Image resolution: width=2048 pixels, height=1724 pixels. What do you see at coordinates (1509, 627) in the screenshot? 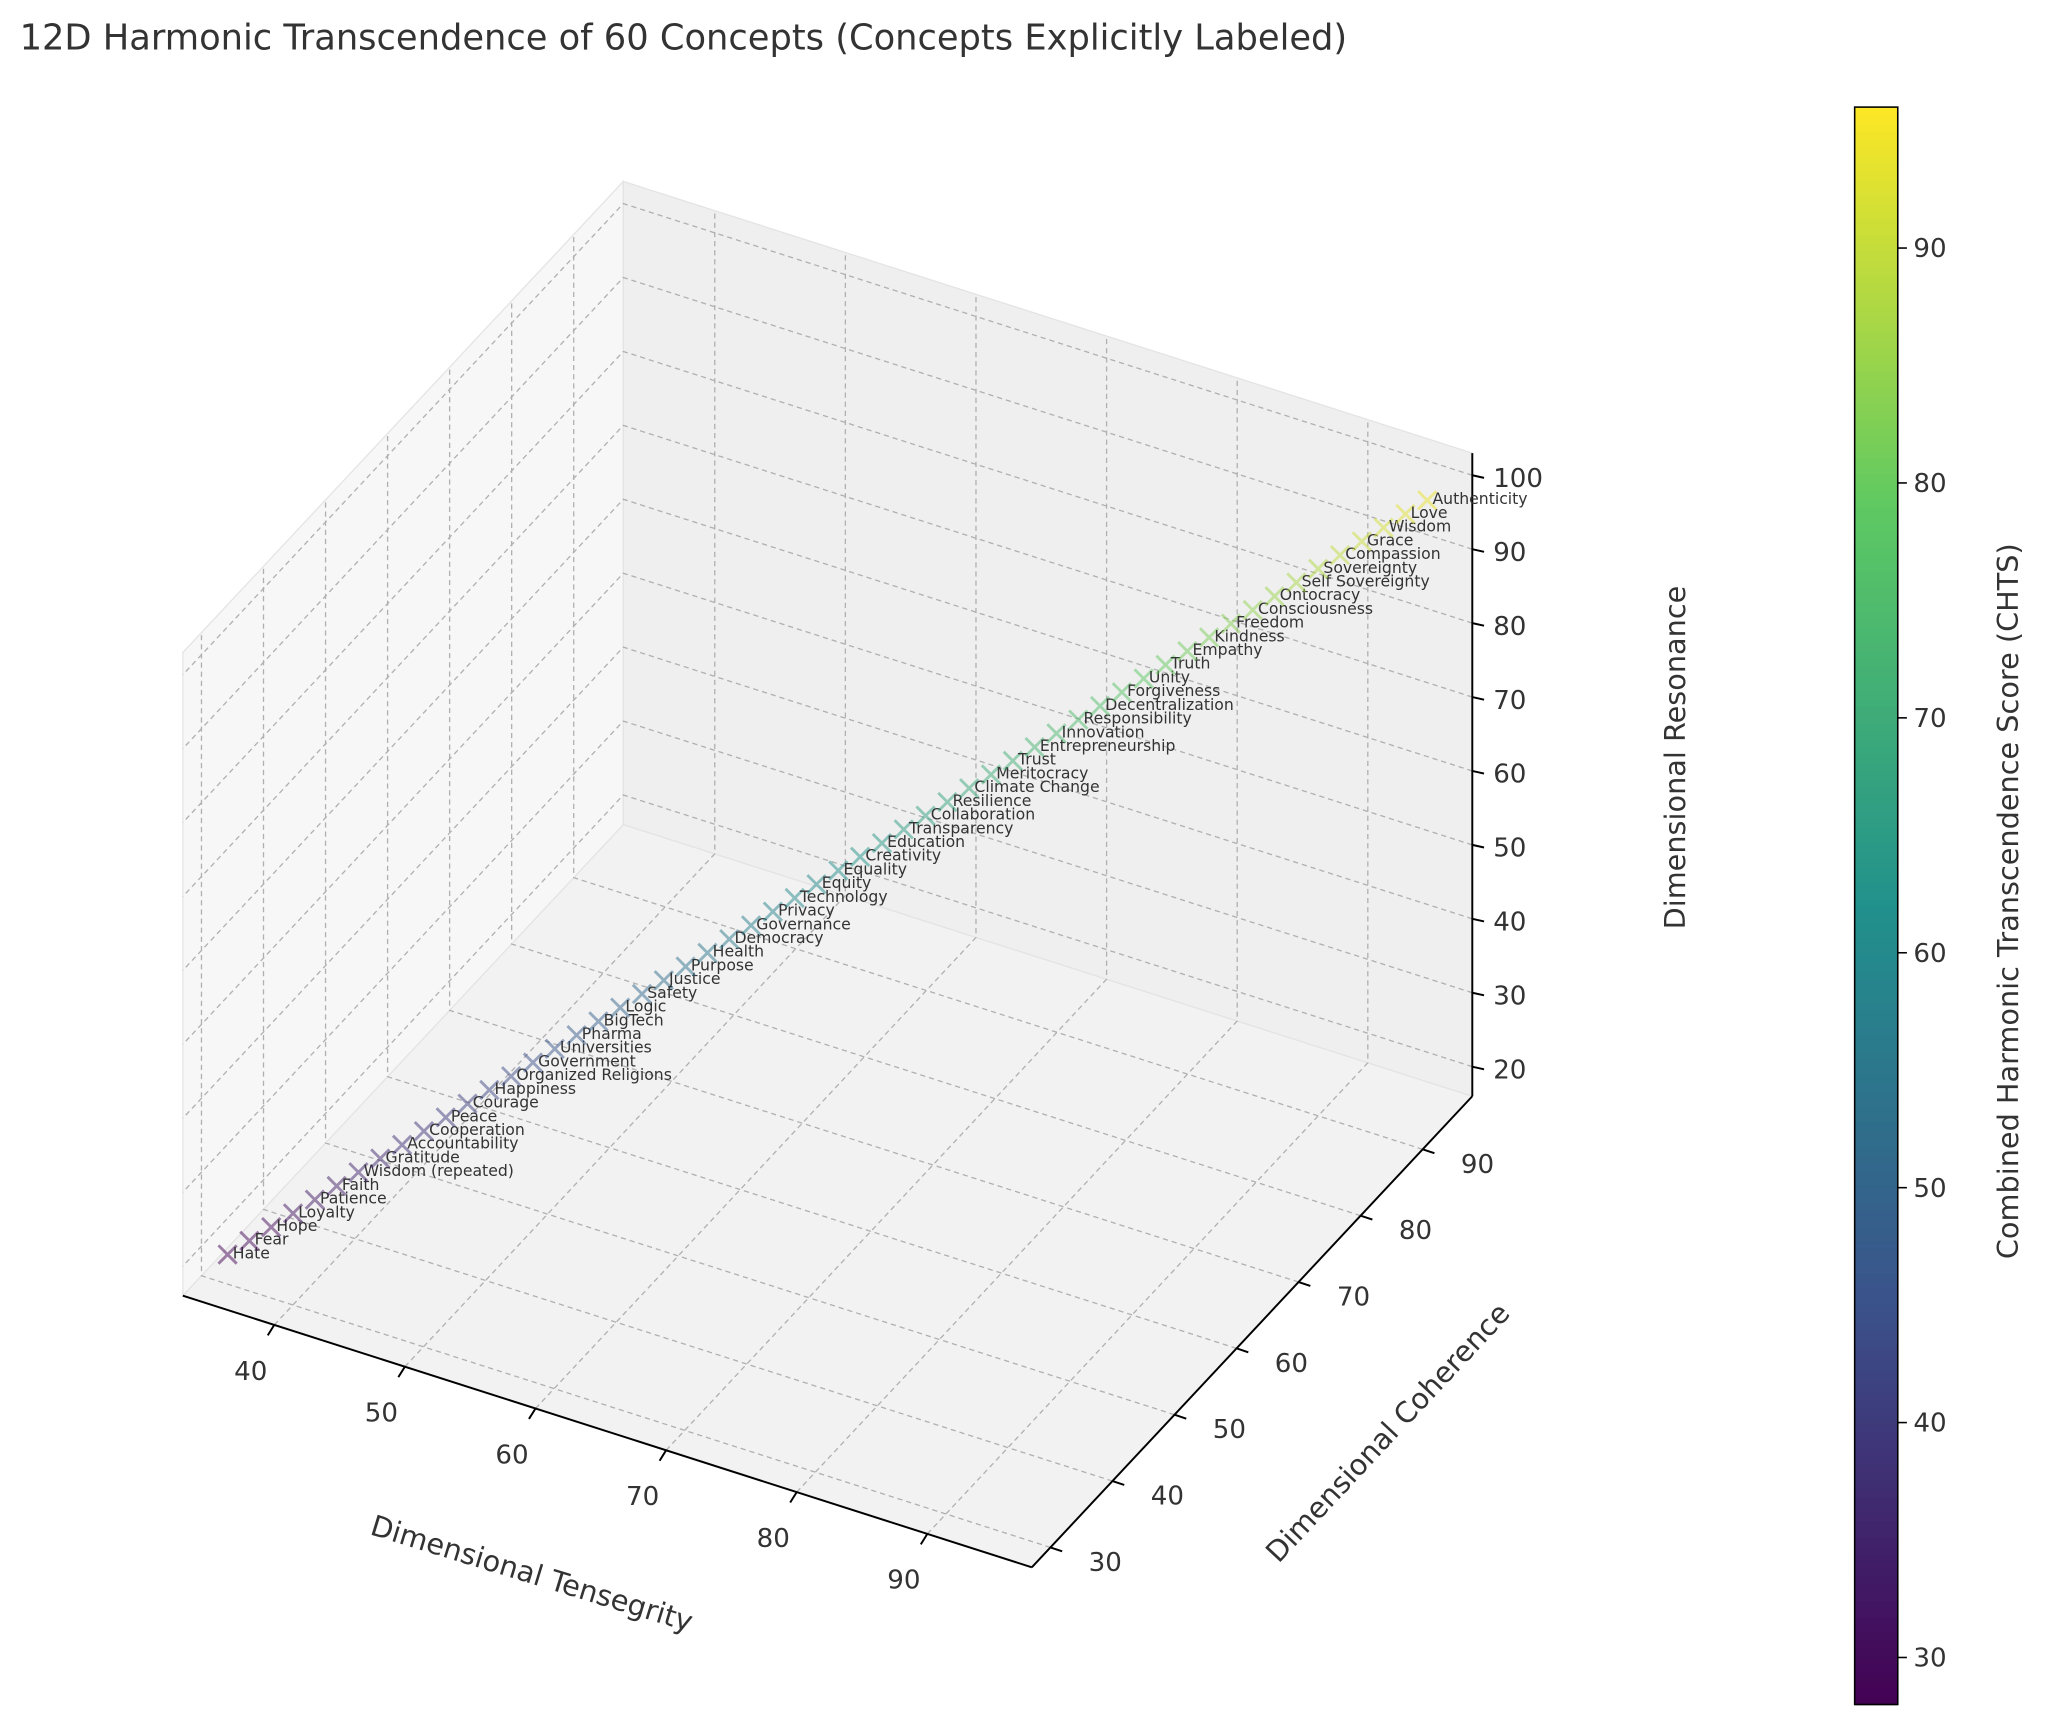
I see `z-tick-label: 80` at bounding box center [1509, 627].